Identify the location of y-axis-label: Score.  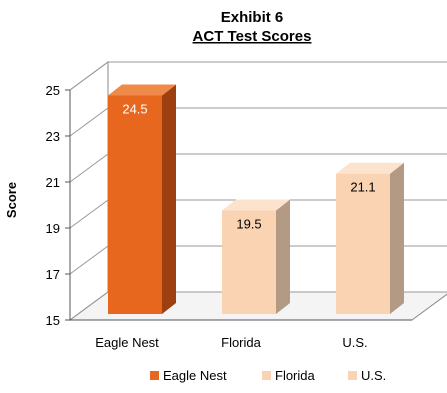
(11, 200).